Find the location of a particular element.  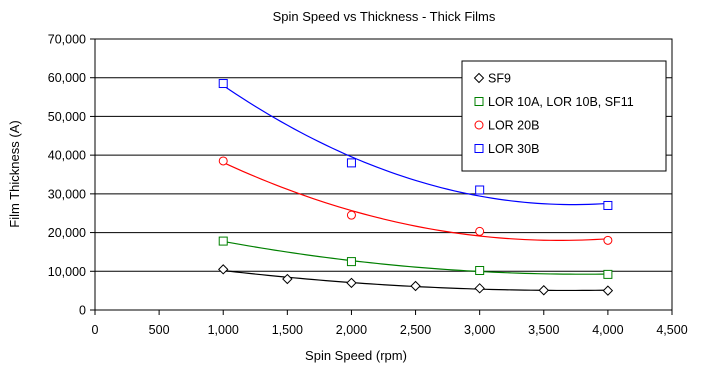

y-axis-title: Film Thickness (A) is located at coordinates (14, 173).